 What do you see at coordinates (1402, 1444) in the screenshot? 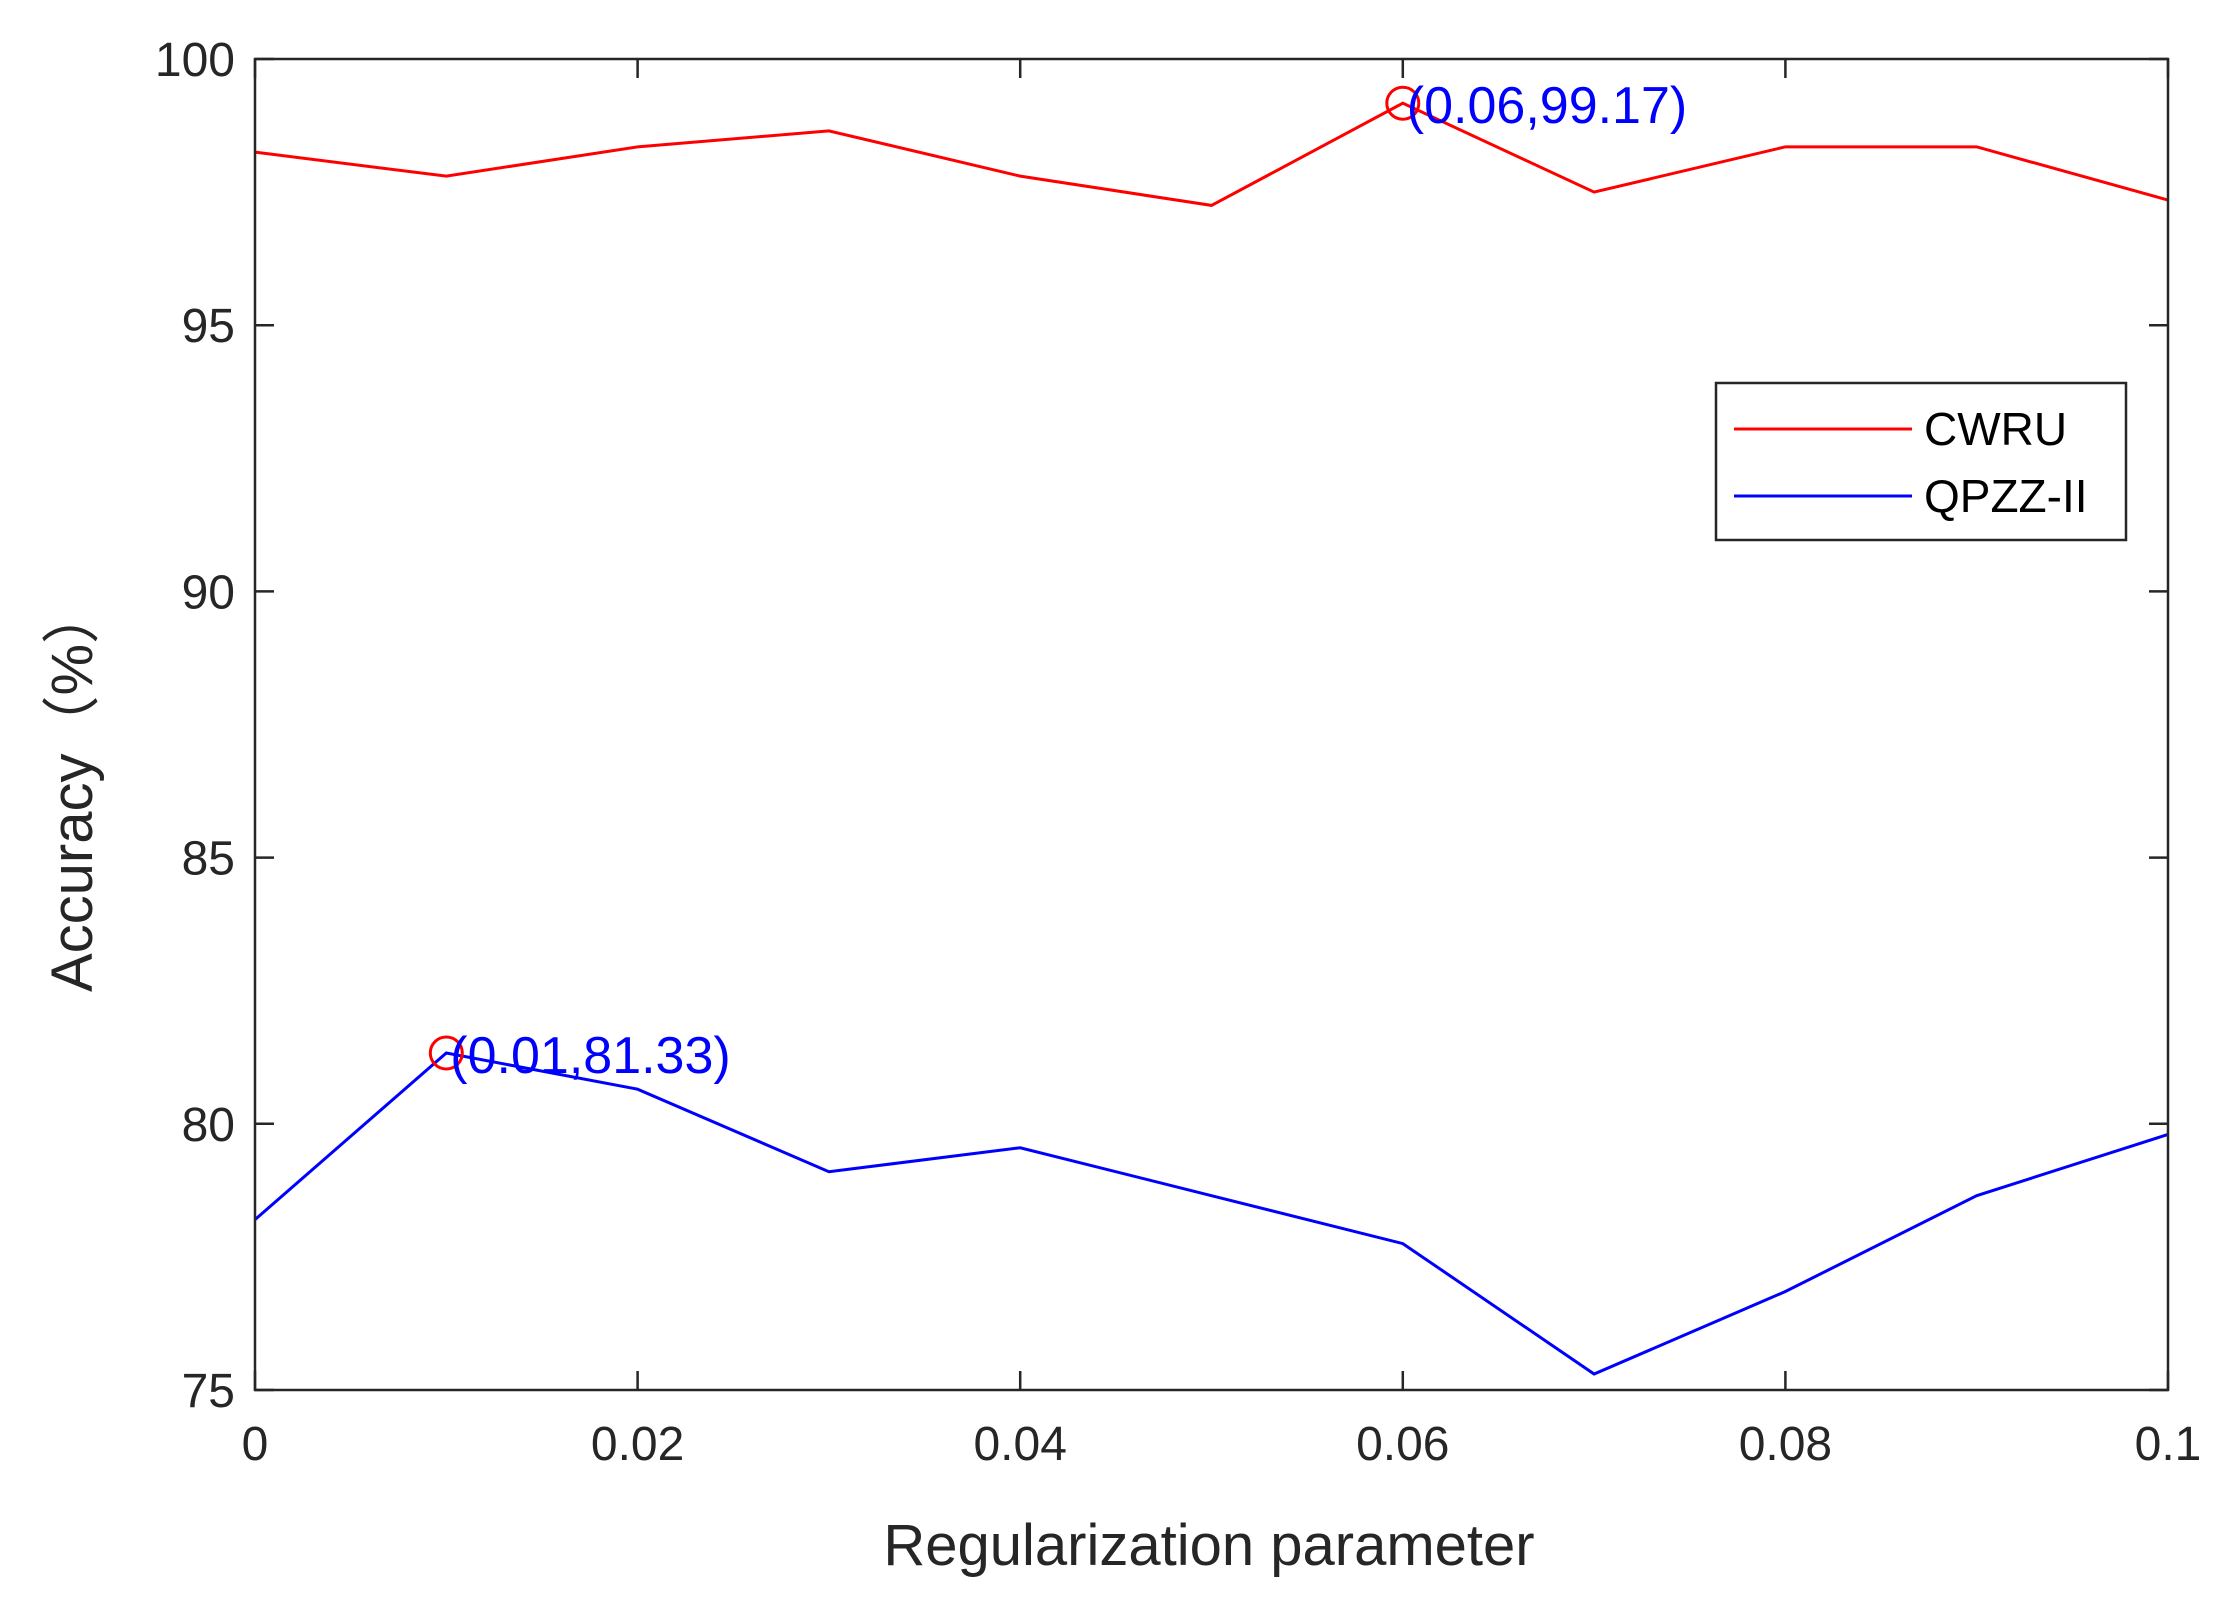
I see `x-tick-label: 0.06` at bounding box center [1402, 1444].